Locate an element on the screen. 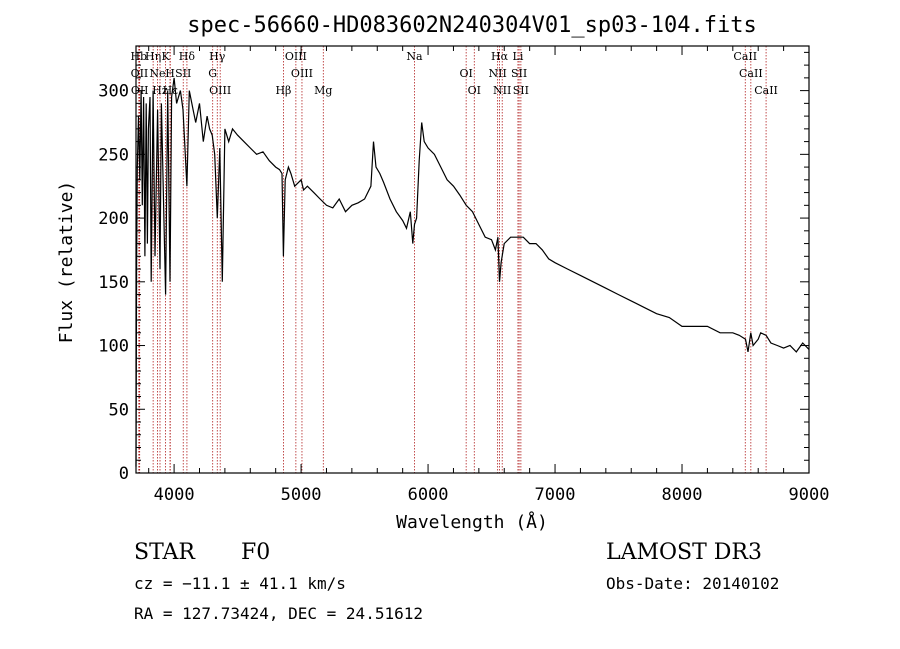 Image resolution: width=900 pixels, height=649 pixels. x-tick-label: 8000 is located at coordinates (682, 495).